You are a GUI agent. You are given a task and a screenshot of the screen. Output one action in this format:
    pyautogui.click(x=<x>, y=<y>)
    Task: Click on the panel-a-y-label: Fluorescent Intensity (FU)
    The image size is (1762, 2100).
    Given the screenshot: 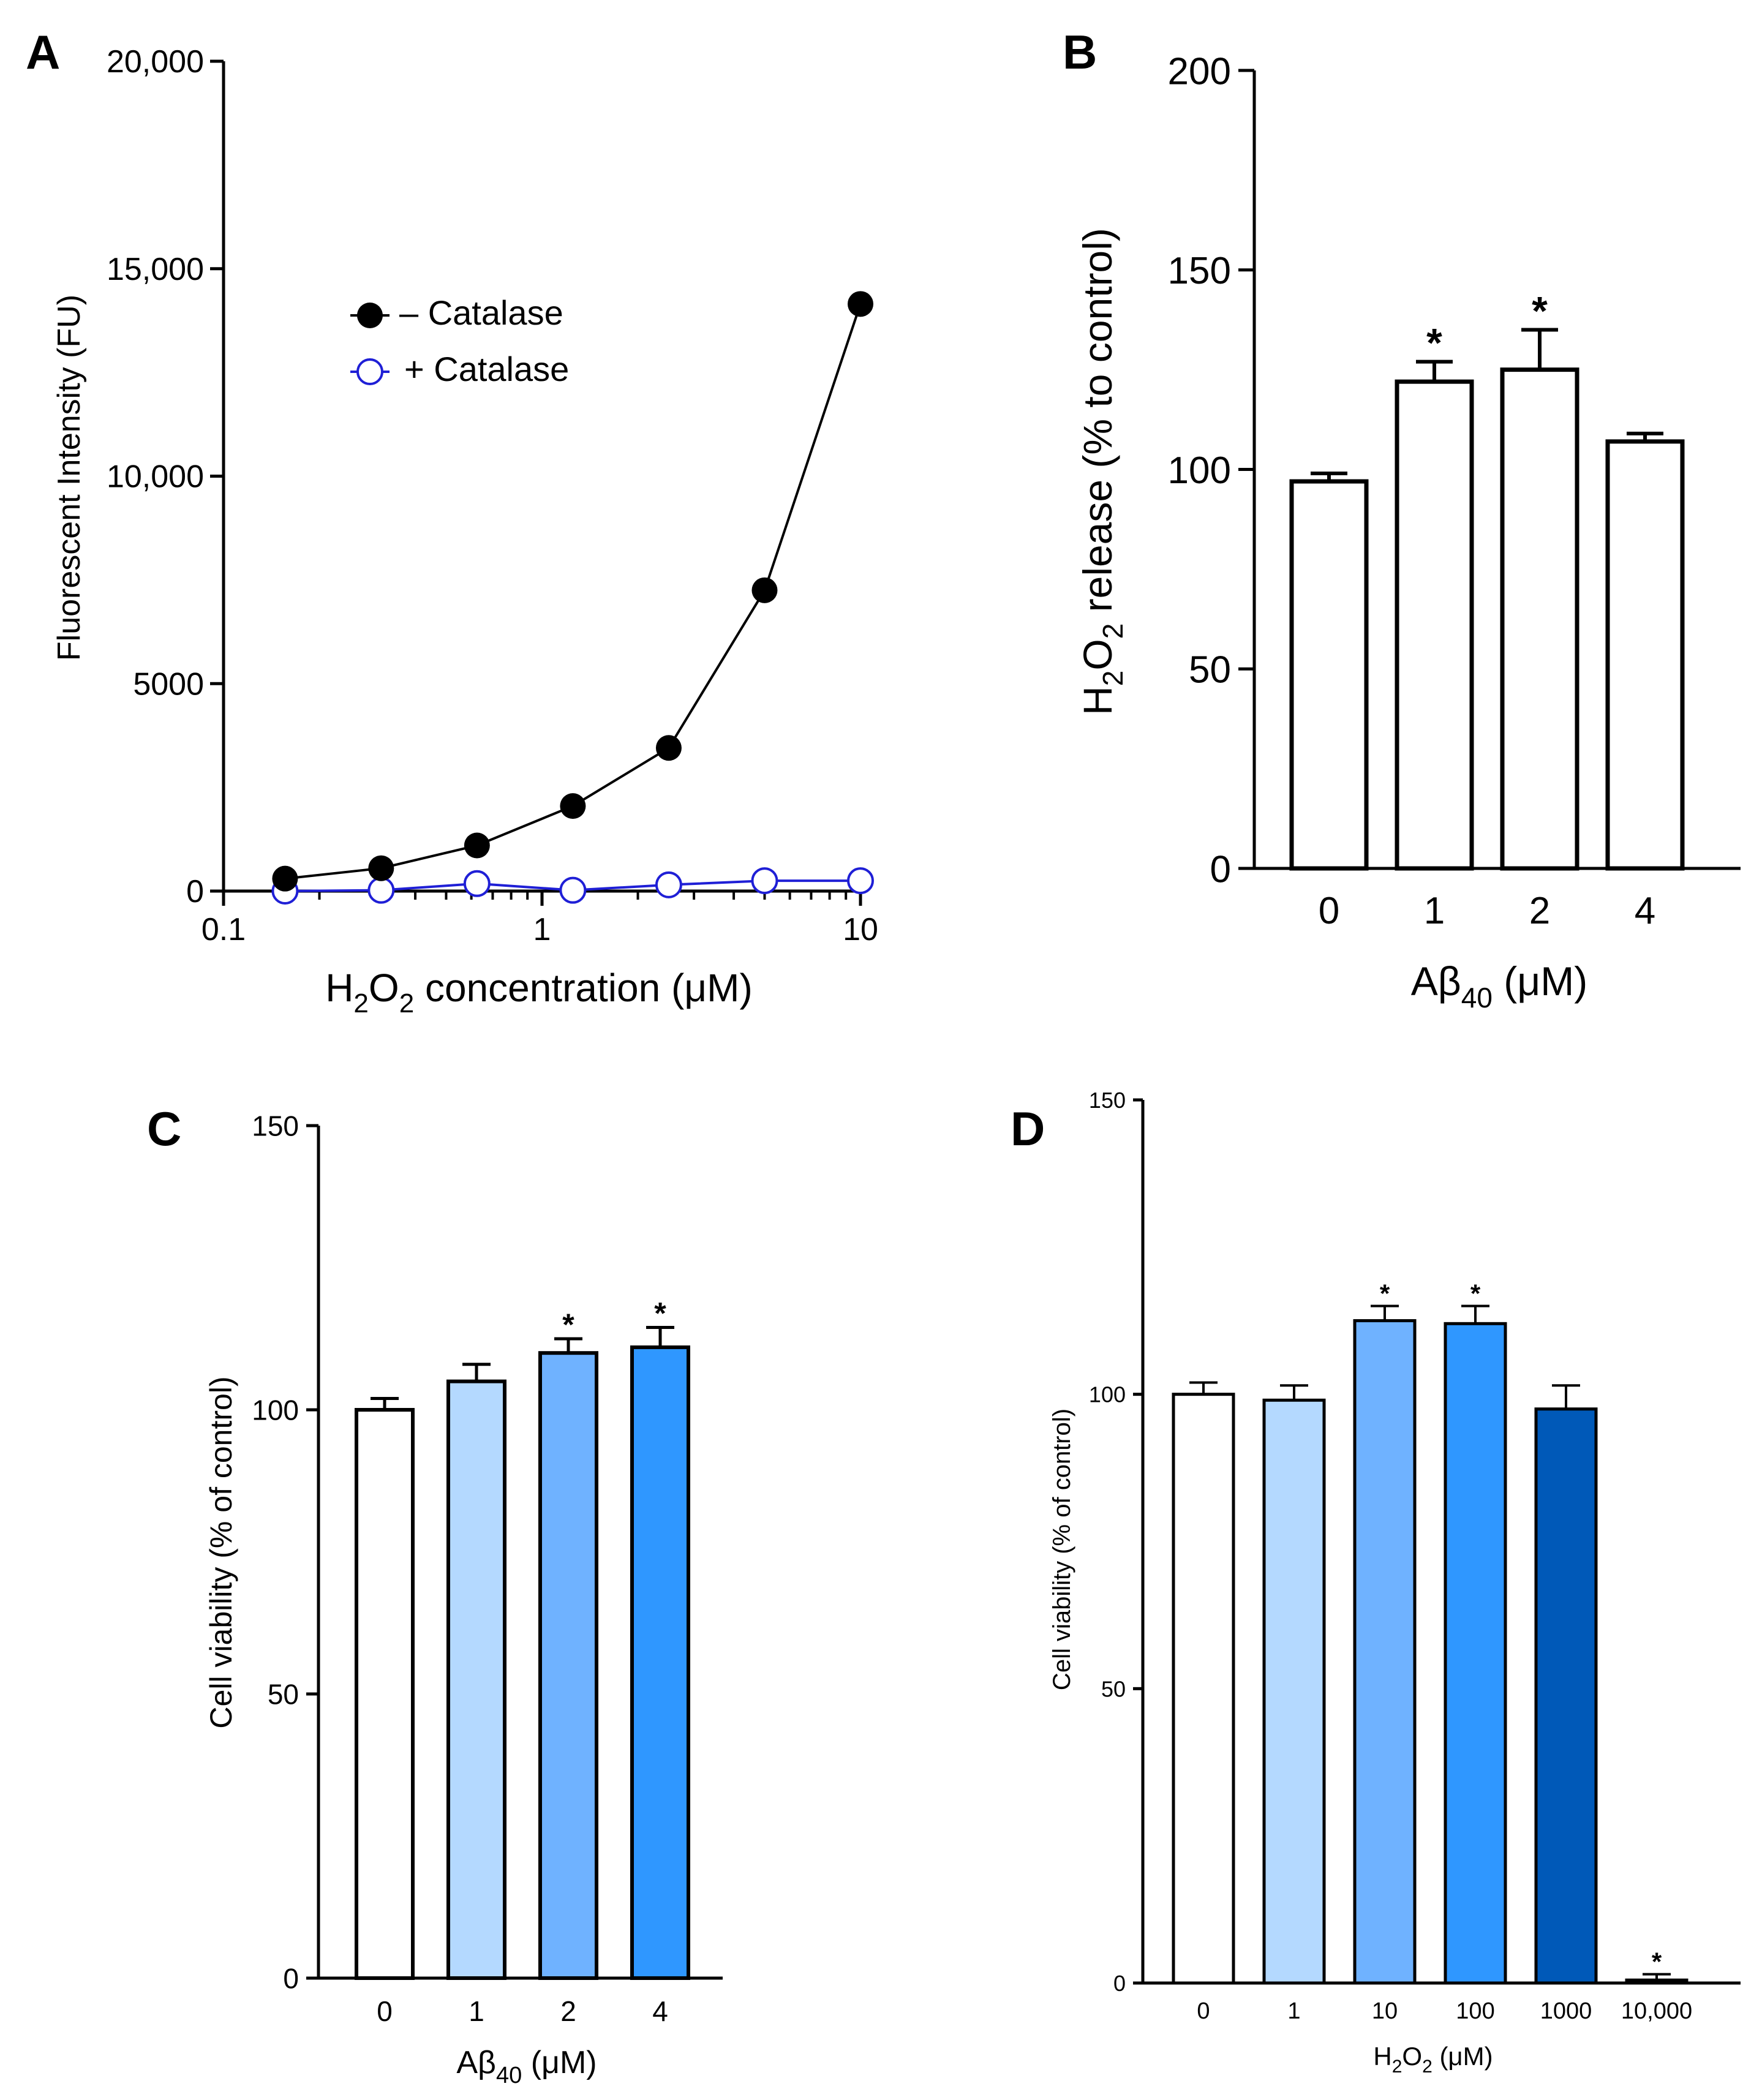 What is the action you would take?
    pyautogui.click(x=69, y=478)
    